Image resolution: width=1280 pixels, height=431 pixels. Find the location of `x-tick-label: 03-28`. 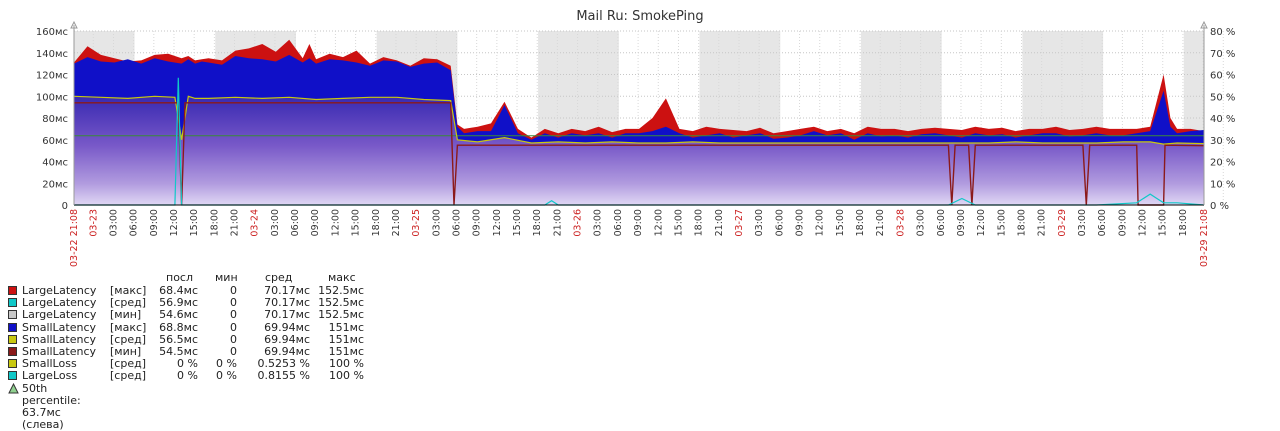

x-tick-label: 03-28 is located at coordinates (900, 223).